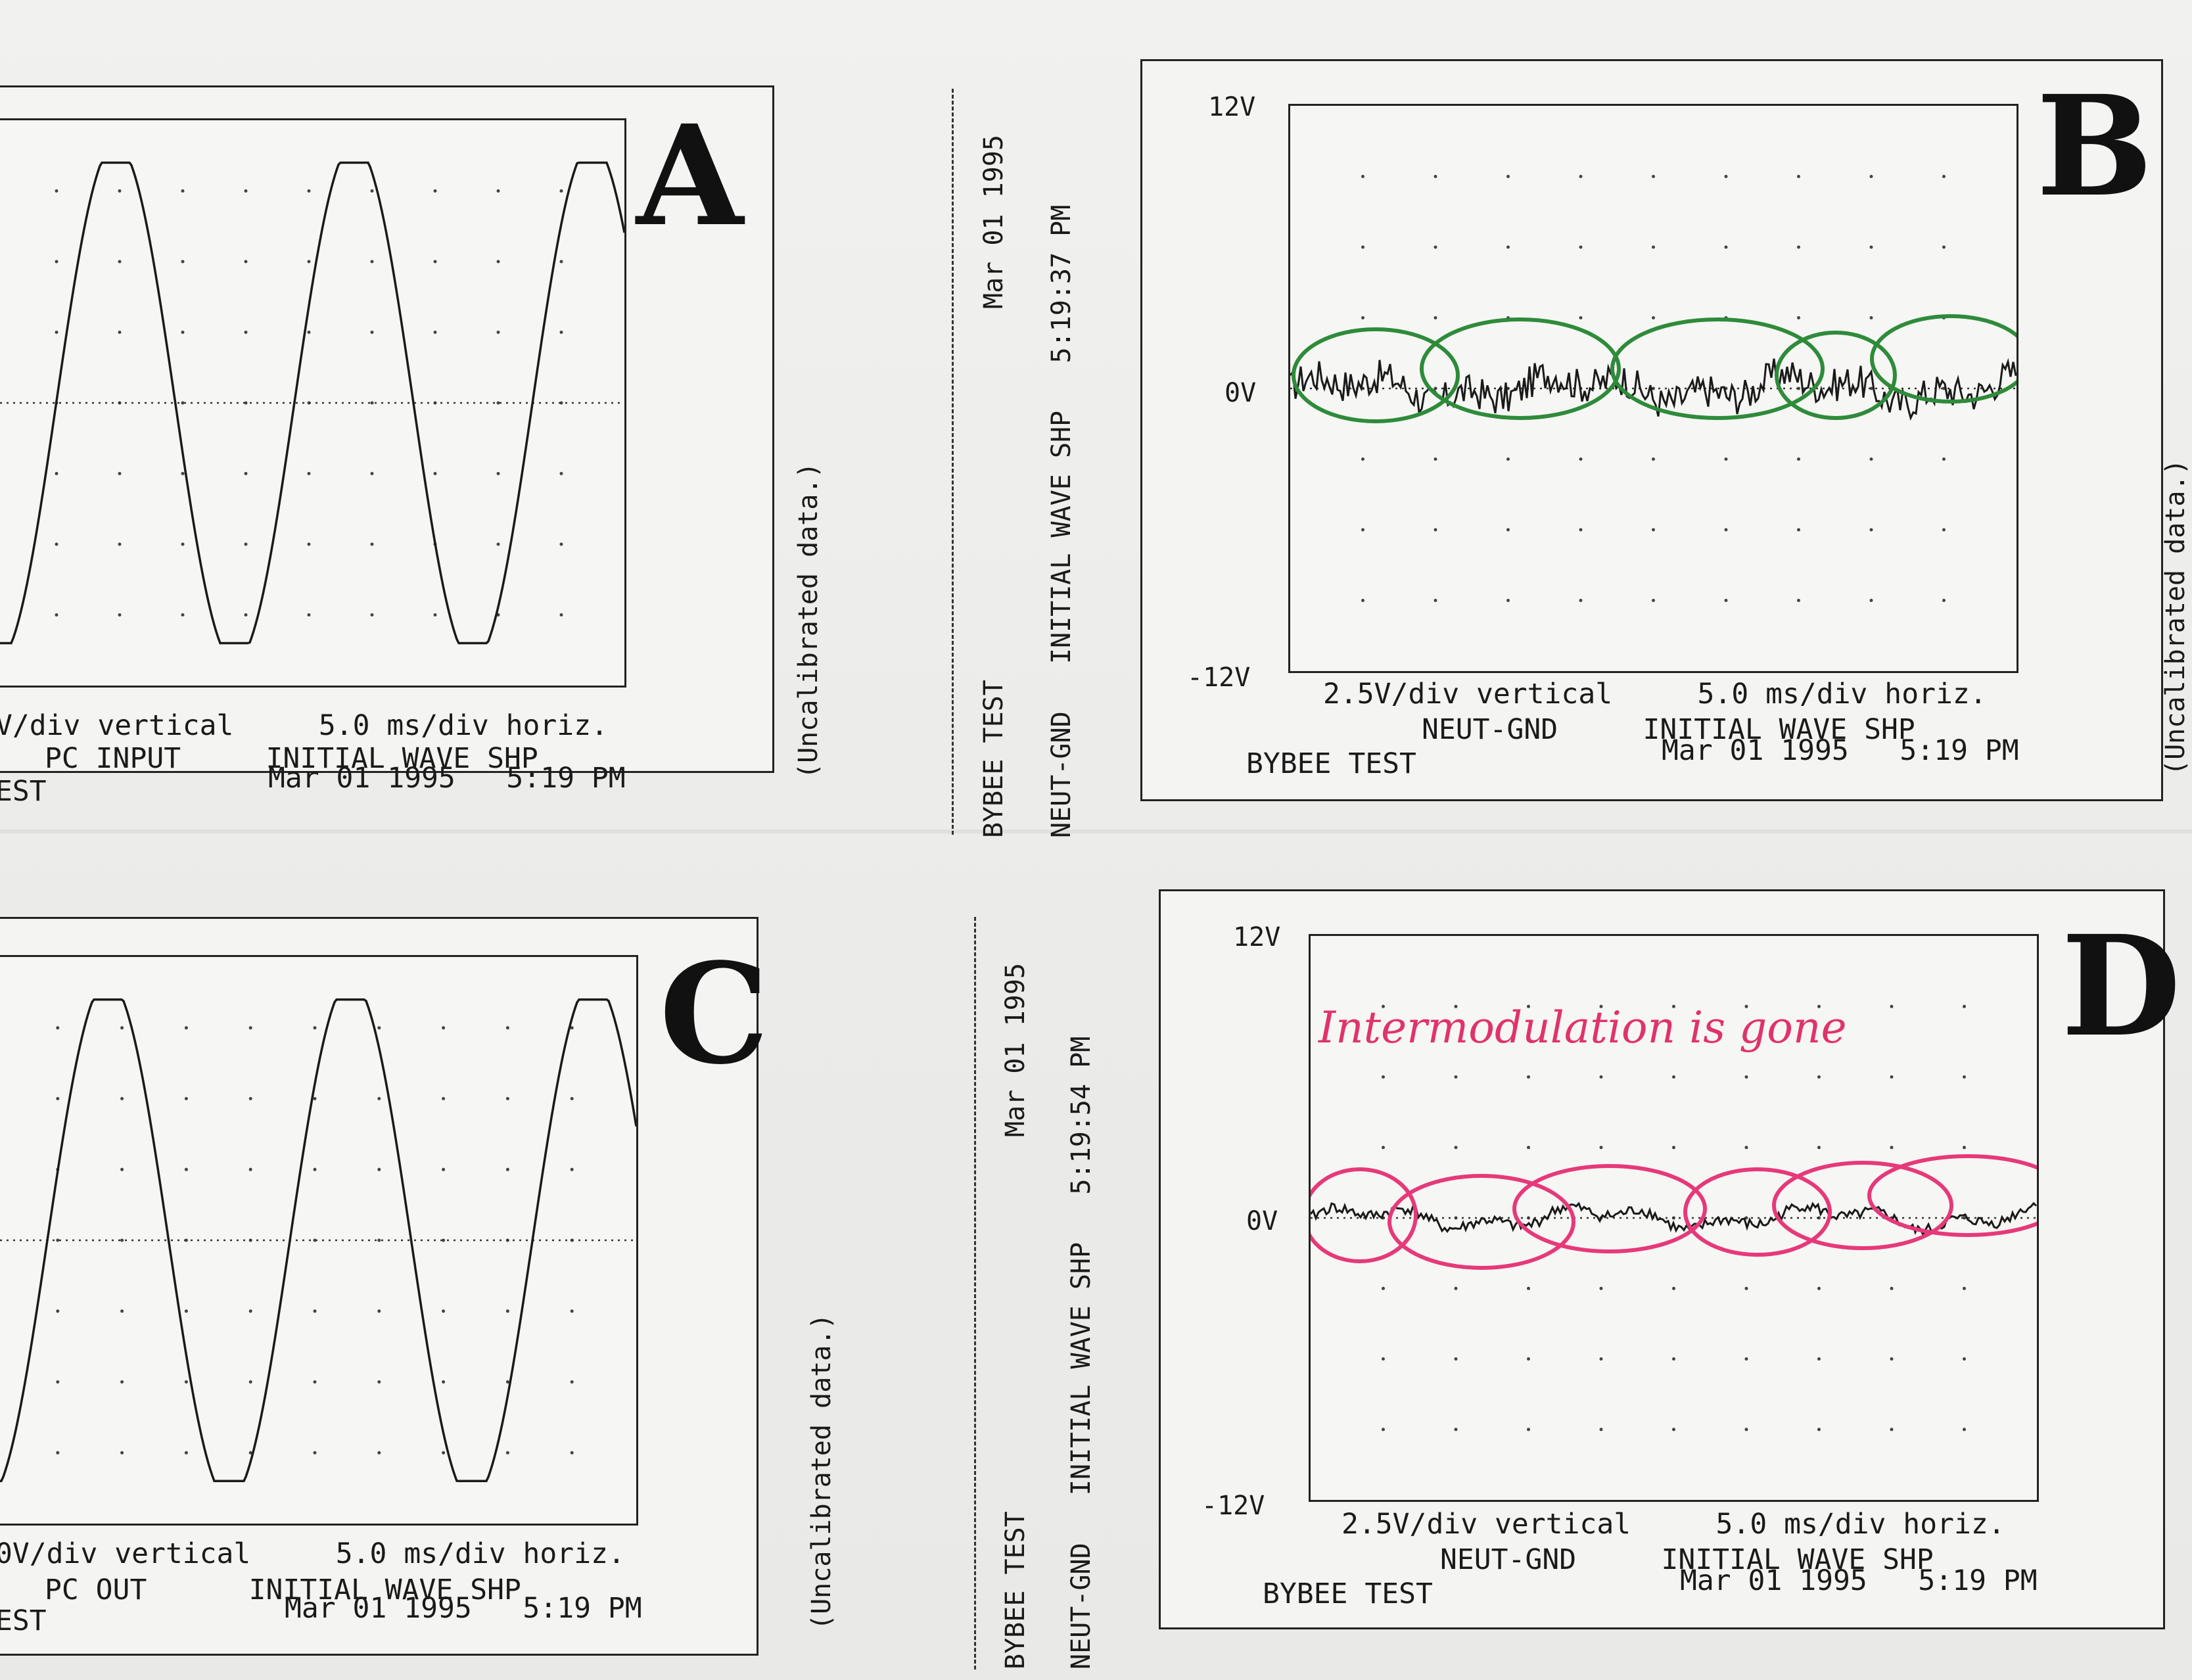 The width and height of the screenshot is (2192, 1680). Describe the element at coordinates (1673, 1524) in the screenshot. I see `panel-d-scale: 2.5V/div vertical 5.0 ms/div horiz.` at that location.